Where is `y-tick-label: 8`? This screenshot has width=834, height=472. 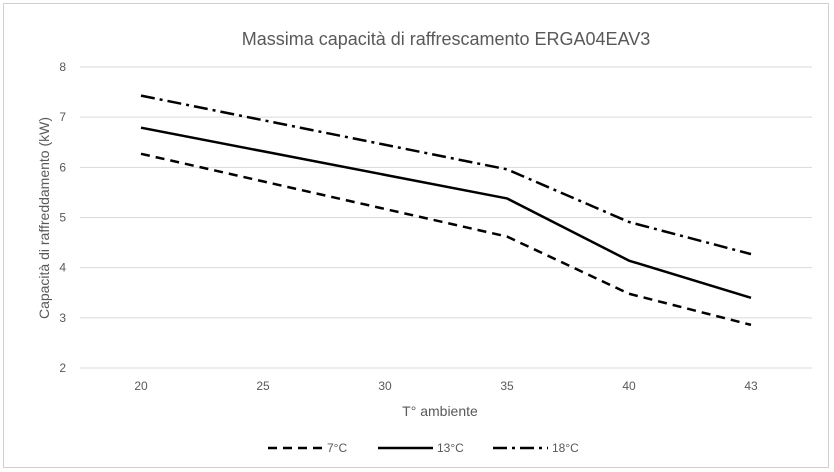 y-tick-label: 8 is located at coordinates (62, 67).